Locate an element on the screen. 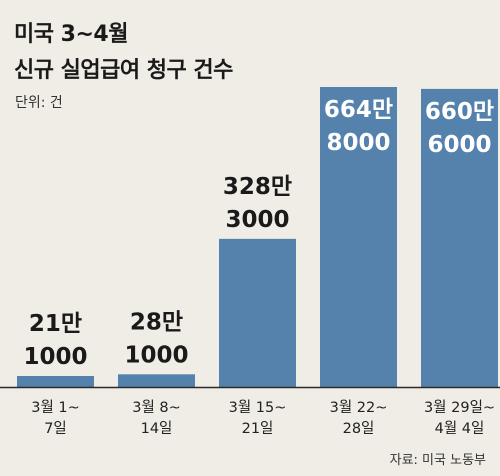 The width and height of the screenshot is (500, 476). category-label-4-line-2: 28일 is located at coordinates (359, 428).